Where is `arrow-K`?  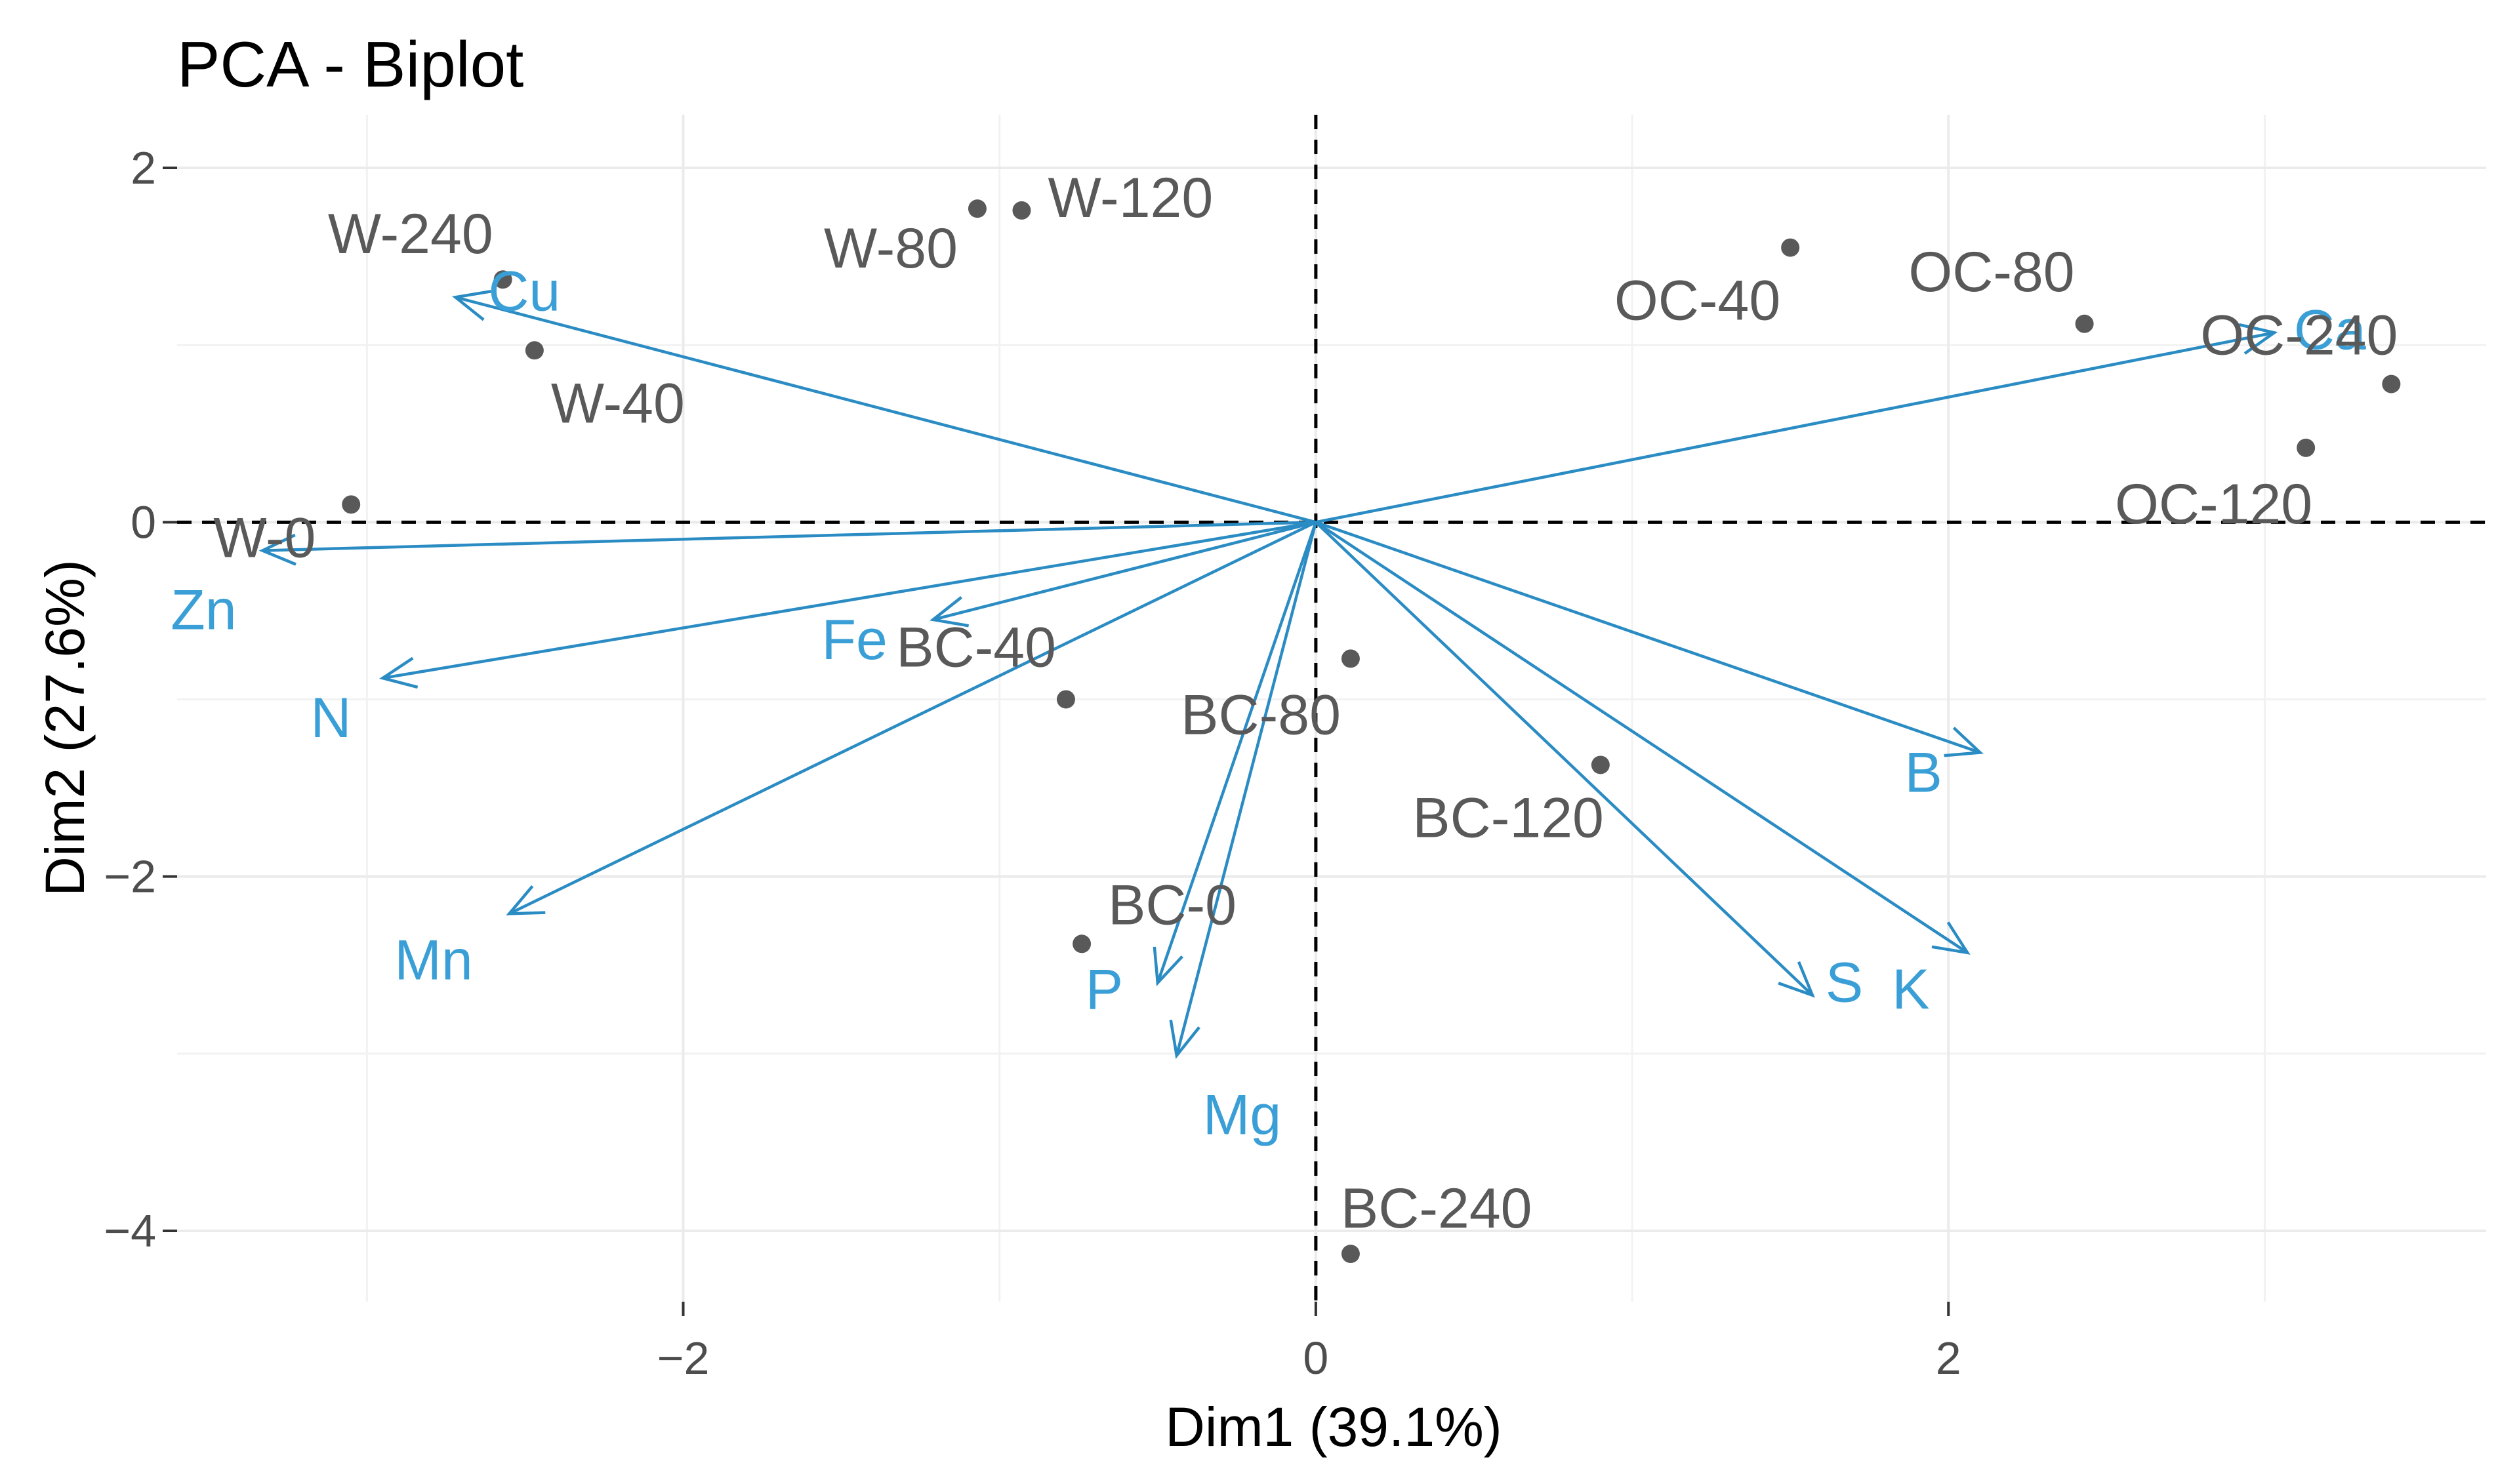 arrow-K is located at coordinates (1642, 737).